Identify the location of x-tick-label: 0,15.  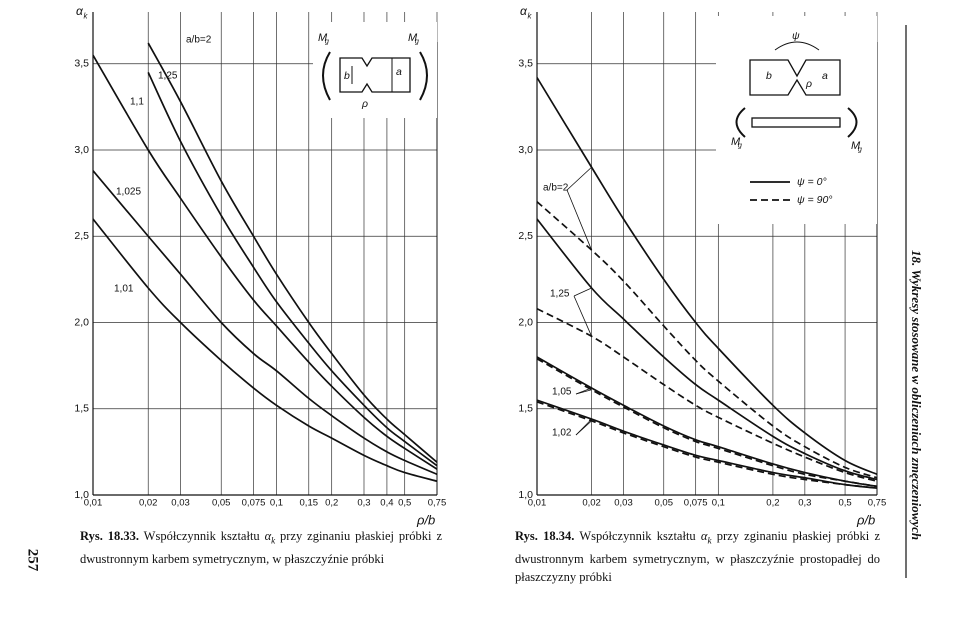
(309, 503).